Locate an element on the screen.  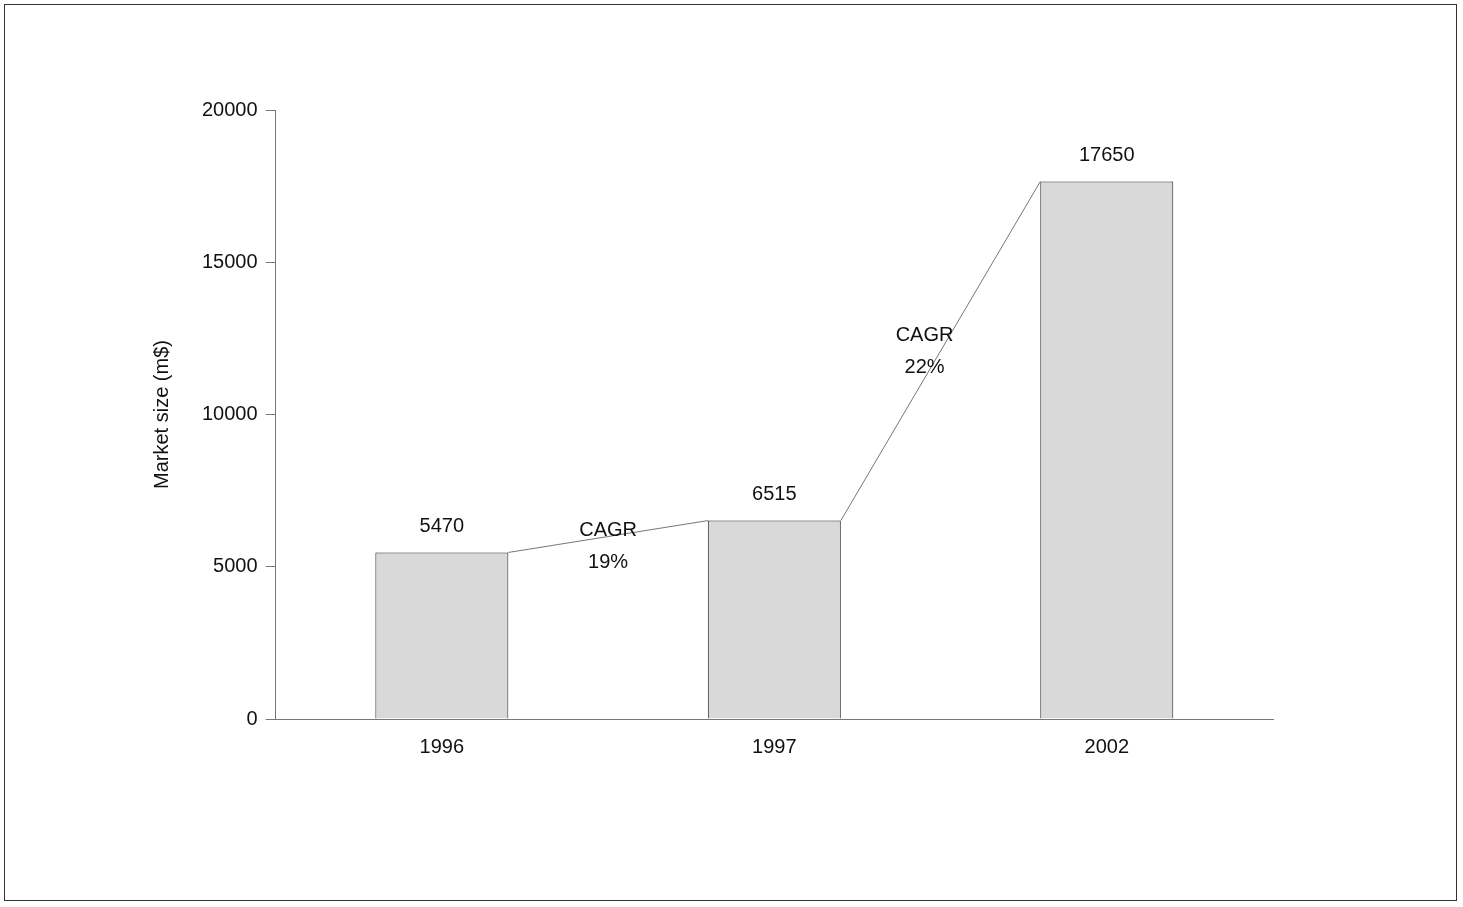
annotation: CAGR 22% is located at coordinates (924, 349).